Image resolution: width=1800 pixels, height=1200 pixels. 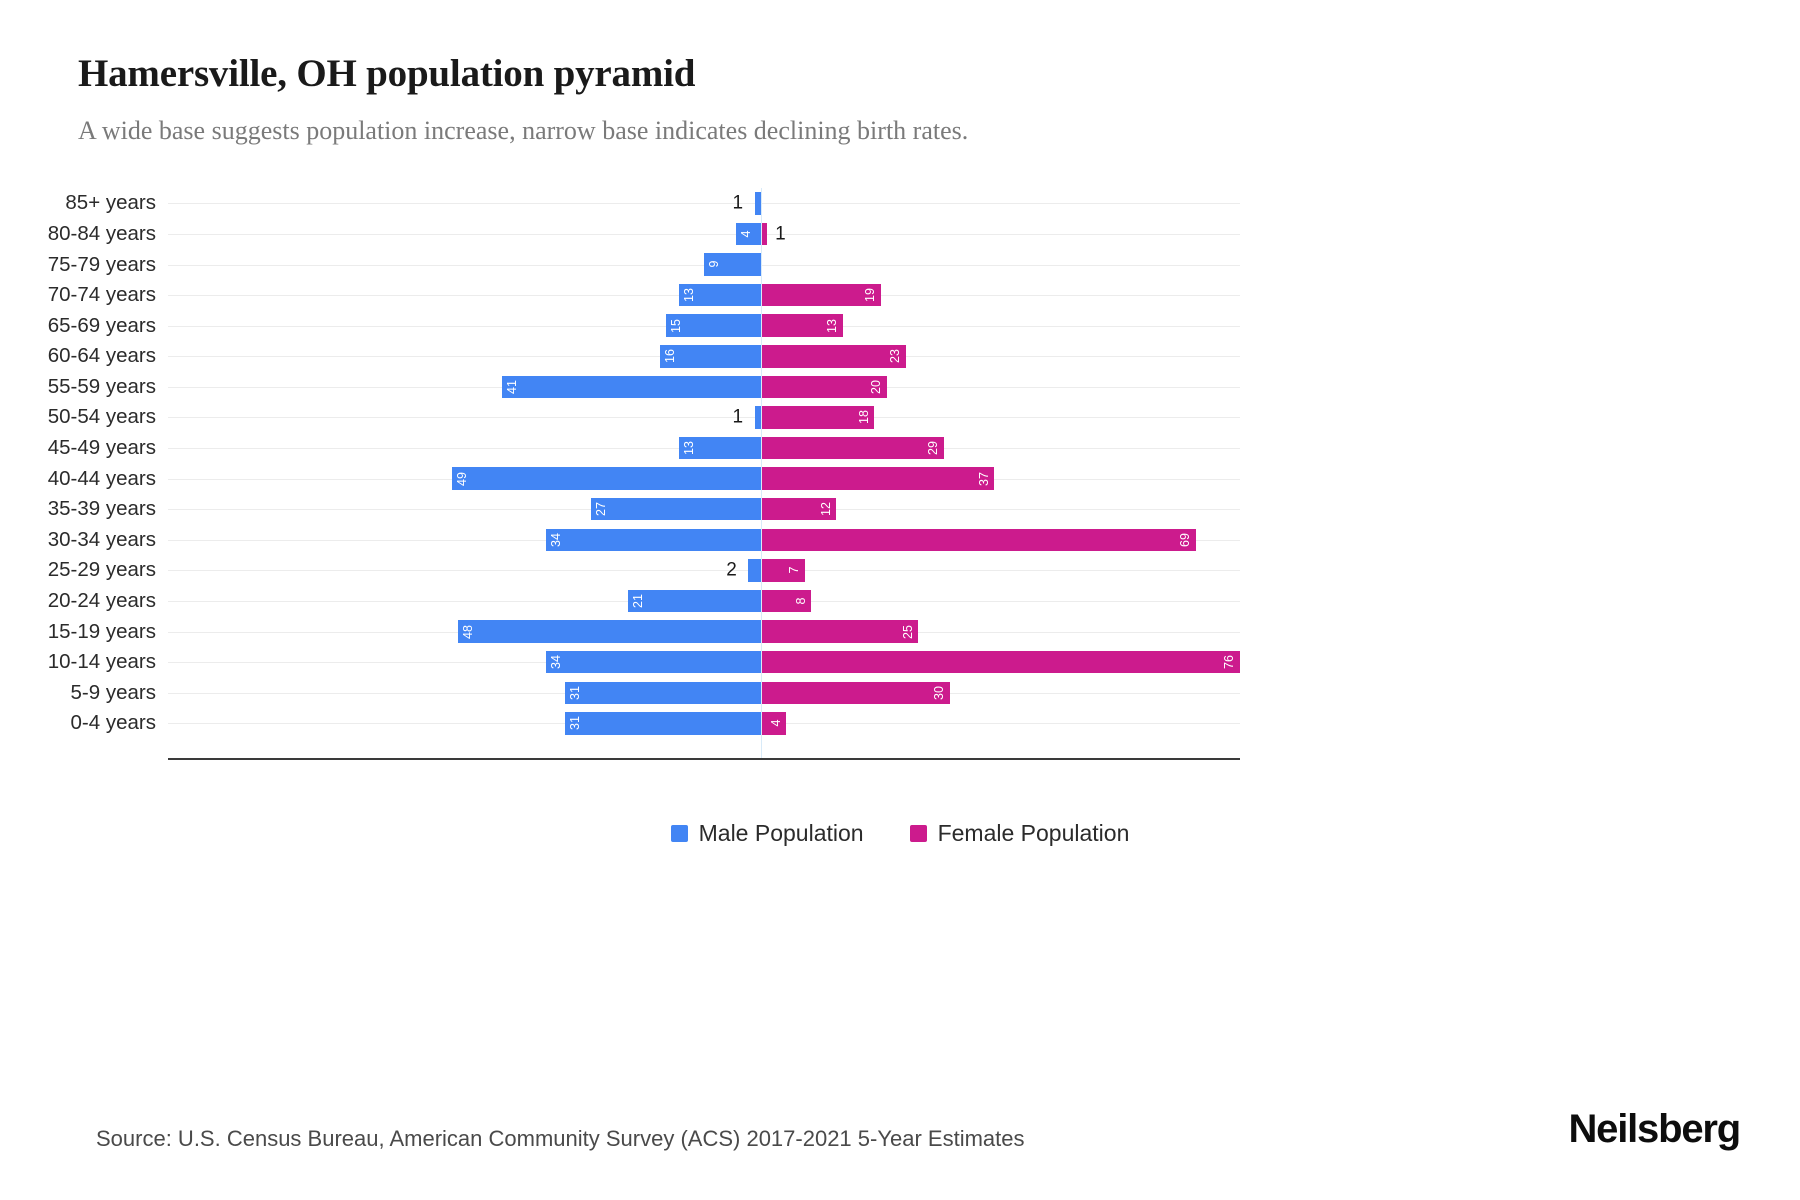 I want to click on row-track: 31 4, so click(x=984, y=723).